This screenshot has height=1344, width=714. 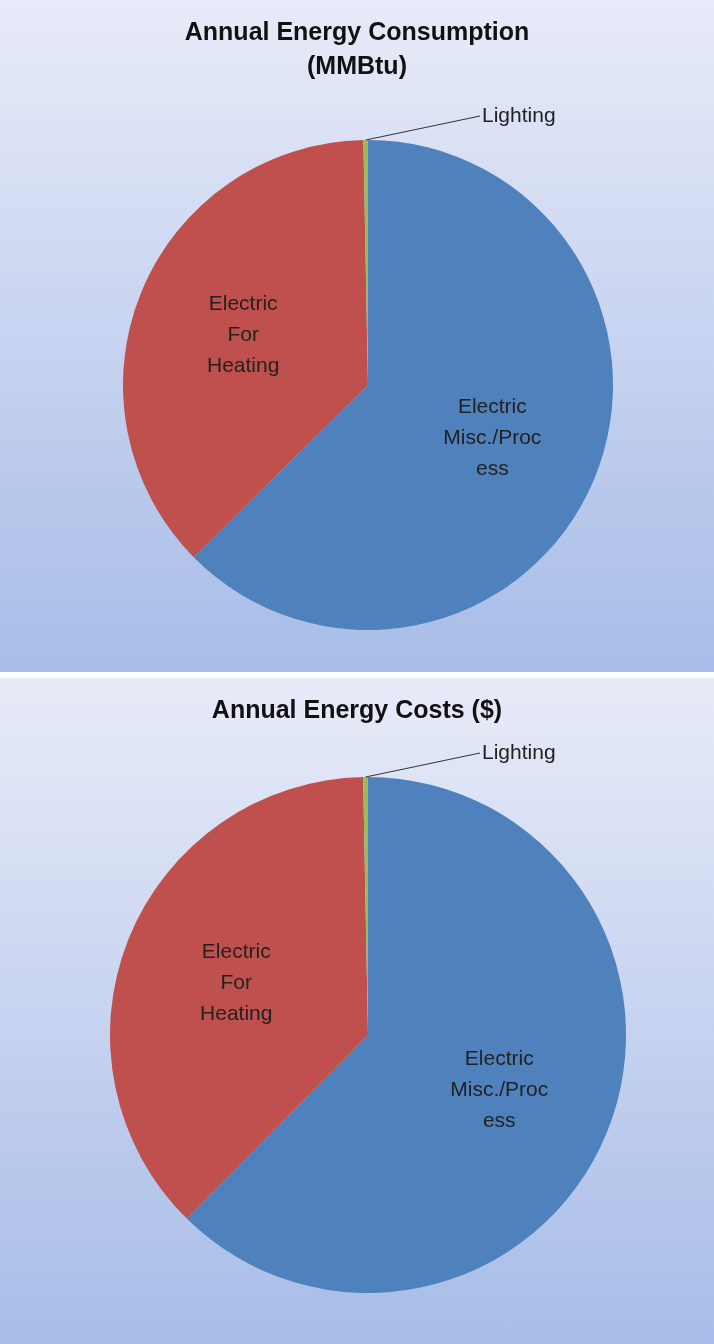 I want to click on chart-title: Annual Energy Consumption (MMBtu), so click(x=357, y=48).